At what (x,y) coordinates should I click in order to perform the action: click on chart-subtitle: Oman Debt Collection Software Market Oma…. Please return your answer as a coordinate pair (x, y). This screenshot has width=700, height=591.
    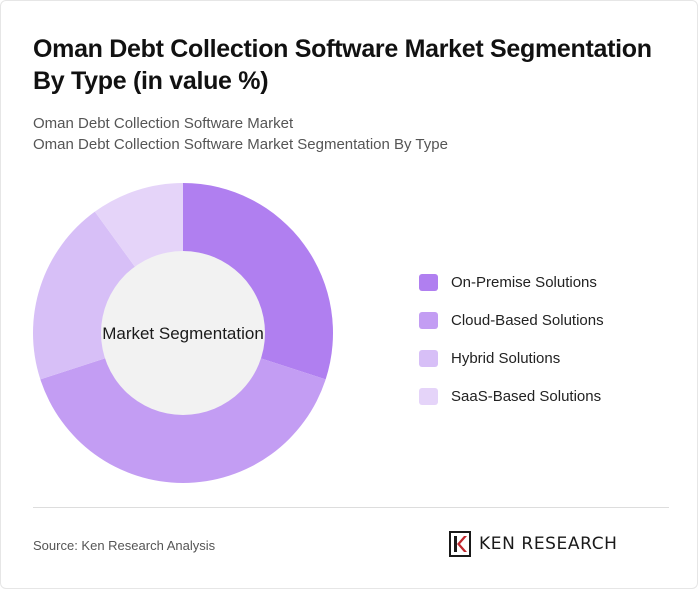
    Looking at the image, I should click on (240, 134).